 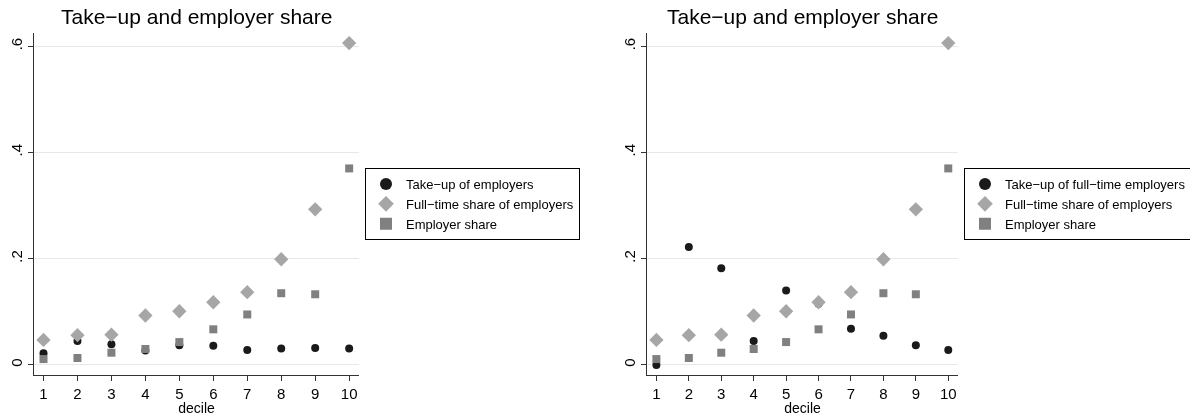 I want to click on legend-label: Take−up of full−time employers, so click(x=1095, y=185).